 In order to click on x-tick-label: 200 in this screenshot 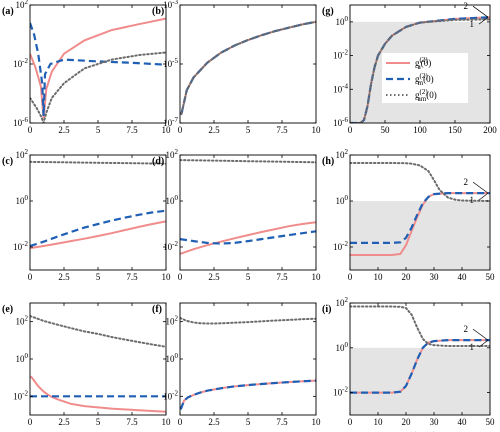, I will do `click(490, 130)`.